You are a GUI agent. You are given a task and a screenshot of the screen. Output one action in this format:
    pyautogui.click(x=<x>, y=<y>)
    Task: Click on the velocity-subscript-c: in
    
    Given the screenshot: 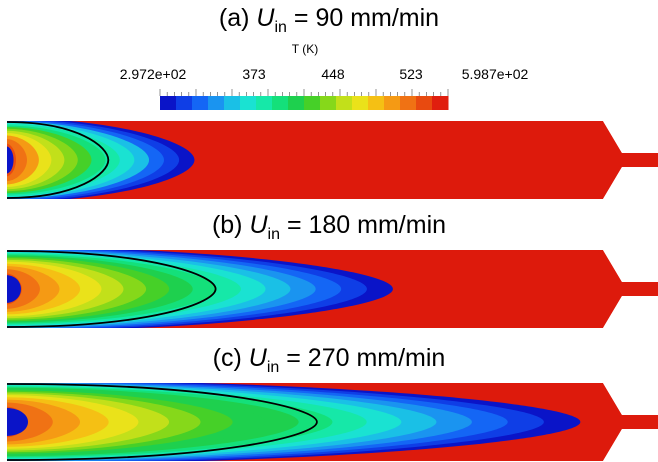 What is the action you would take?
    pyautogui.click(x=273, y=367)
    